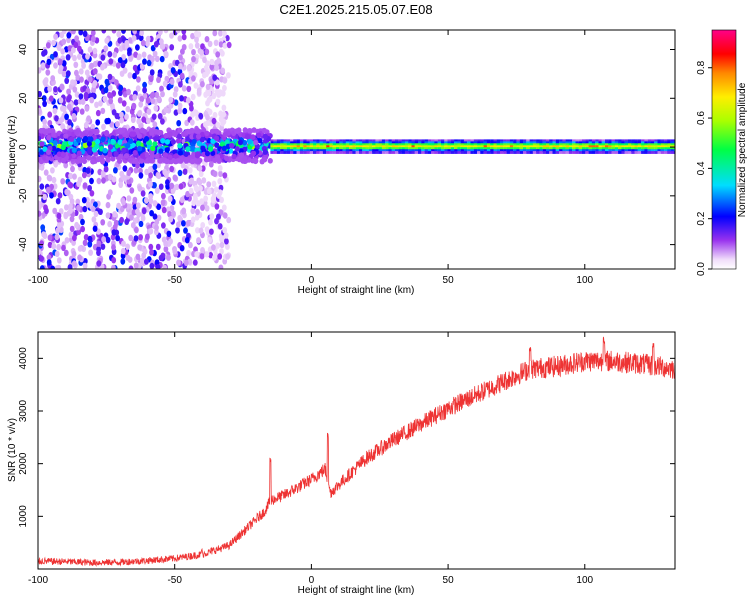  Describe the element at coordinates (38, 580) in the screenshot. I see `x-tick-label: -100` at that location.